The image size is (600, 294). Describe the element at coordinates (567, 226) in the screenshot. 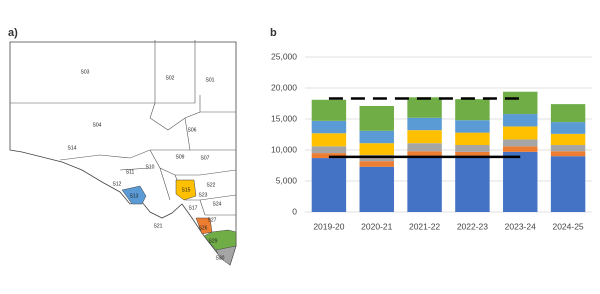

I see `x-tick-label: 2024-25` at that location.